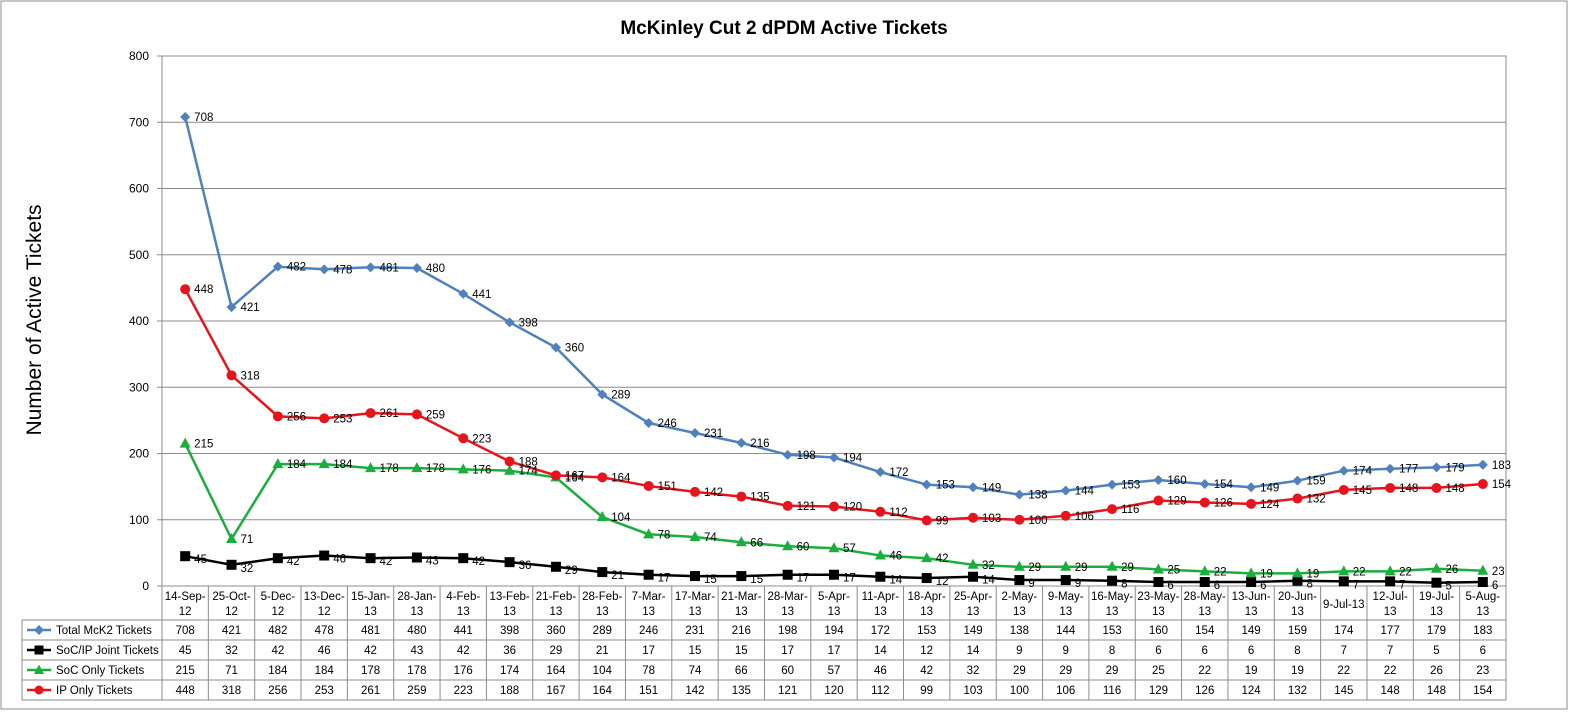 Image resolution: width=1594 pixels, height=727 pixels. Describe the element at coordinates (1251, 651) in the screenshot. I see `table-cell: 6` at that location.